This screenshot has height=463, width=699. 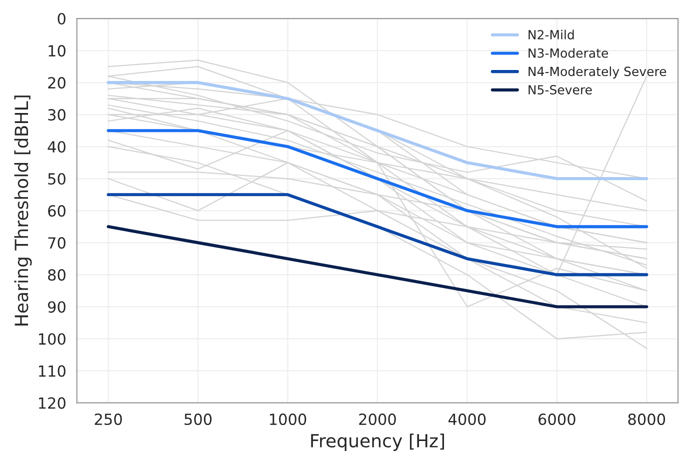 I want to click on x-tick-label: 6000, so click(x=557, y=419).